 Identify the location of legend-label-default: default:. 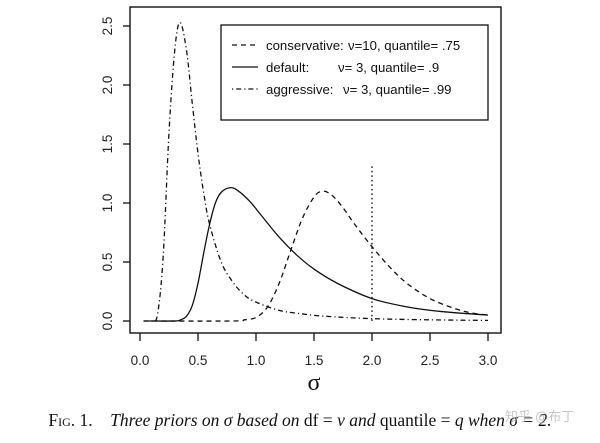
(287, 67).